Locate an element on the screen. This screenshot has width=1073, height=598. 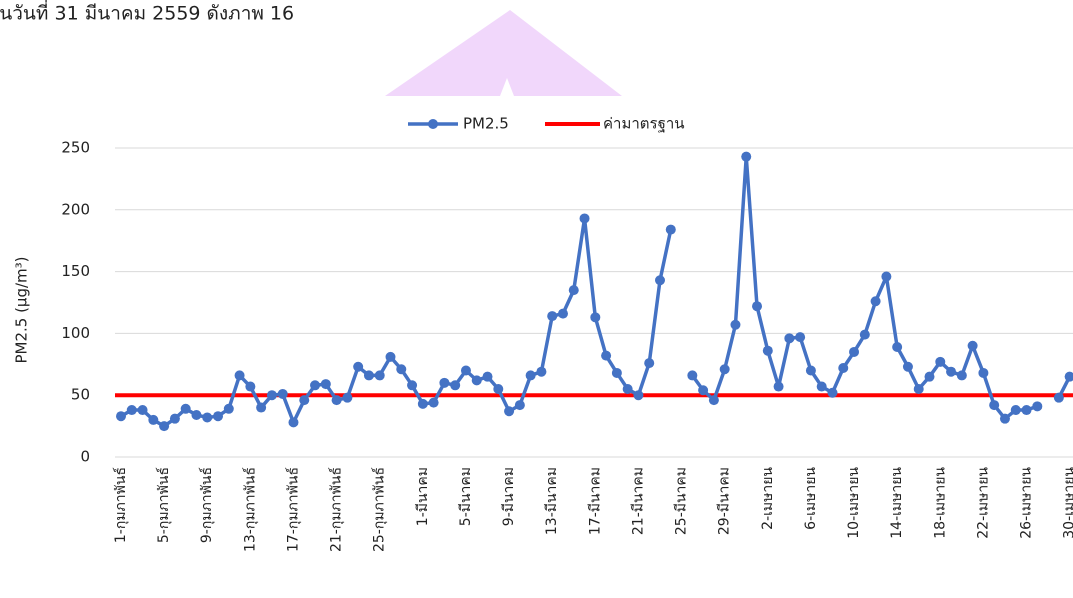
x-tick-label: 13-มีนาคม is located at coordinates (552, 501).